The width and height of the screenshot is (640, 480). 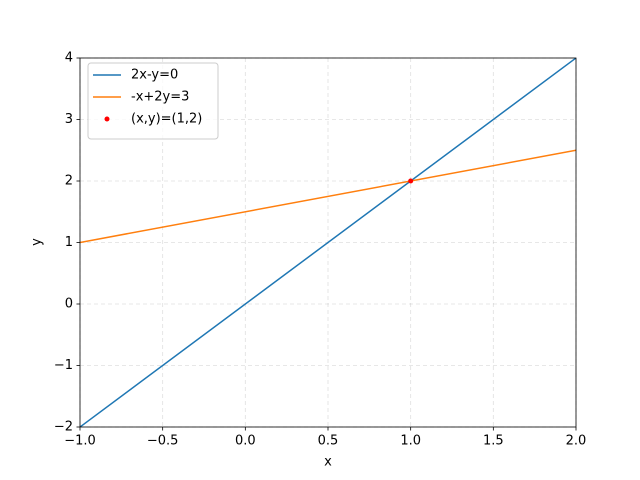 I want to click on x-tick-label: 0.0, so click(x=245, y=441).